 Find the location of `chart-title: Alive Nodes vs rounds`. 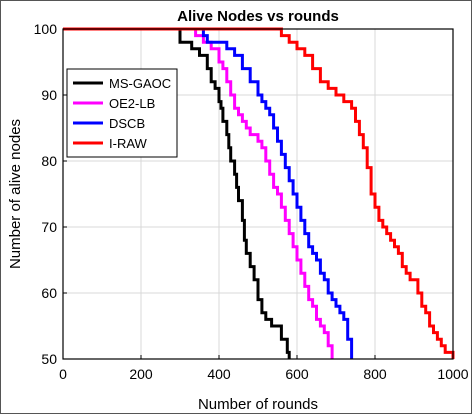

chart-title: Alive Nodes vs rounds is located at coordinates (258, 16).